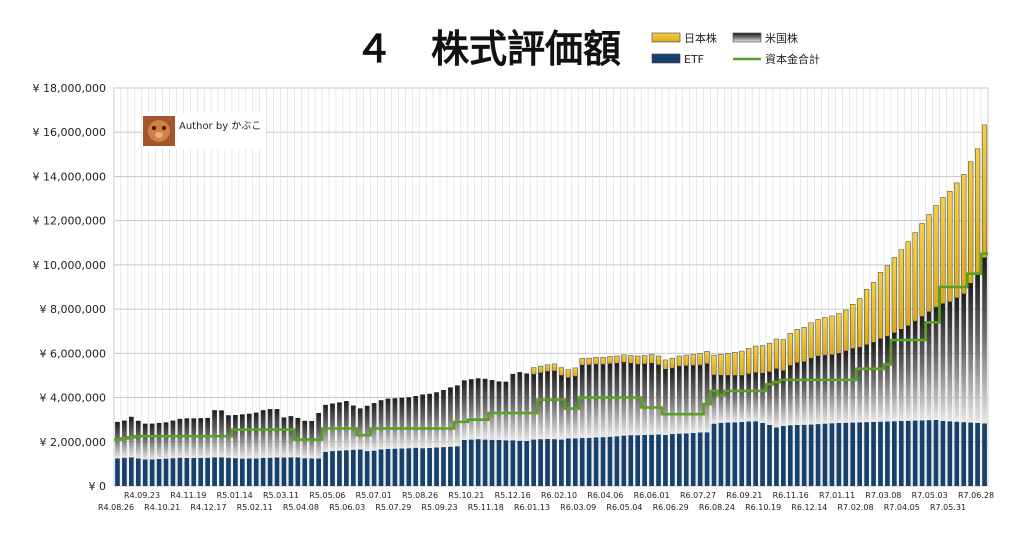 The image size is (1024, 548). Describe the element at coordinates (235, 495) in the screenshot. I see `x-tick-label: R5.01.14` at that location.